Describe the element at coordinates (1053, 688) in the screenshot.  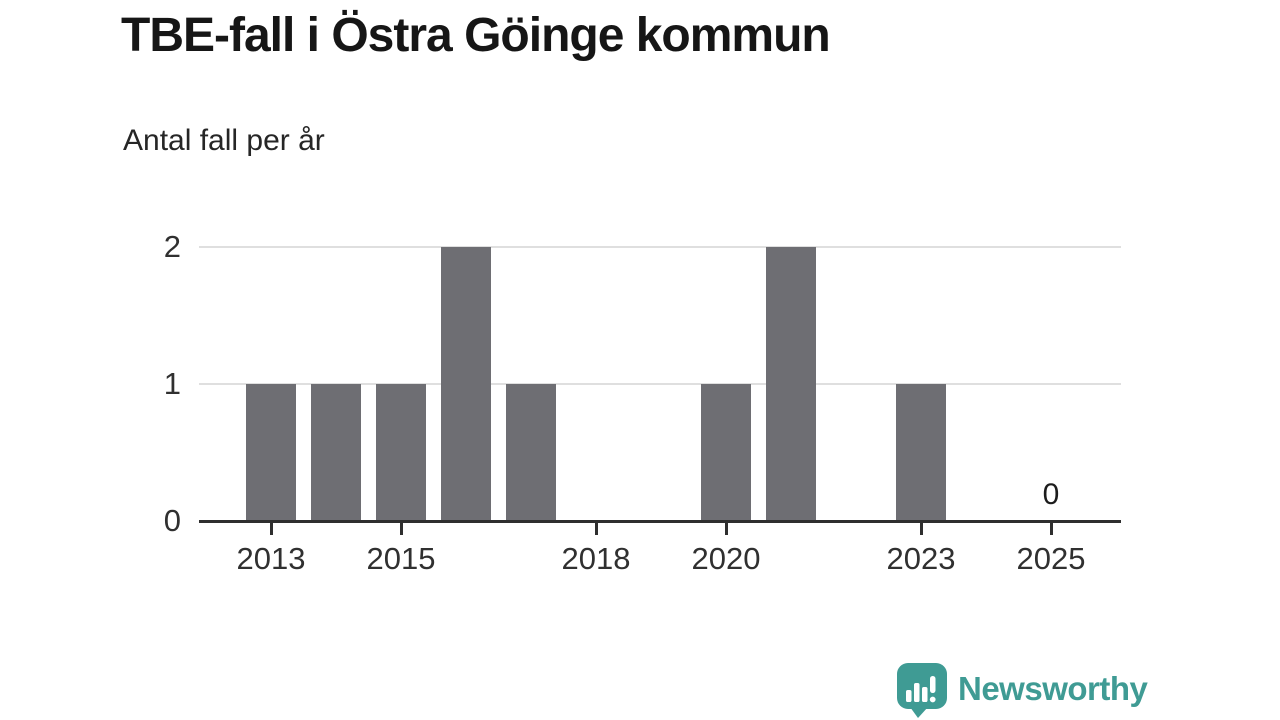
I see `newsworthy-logo-text: Newsworthy` at that location.